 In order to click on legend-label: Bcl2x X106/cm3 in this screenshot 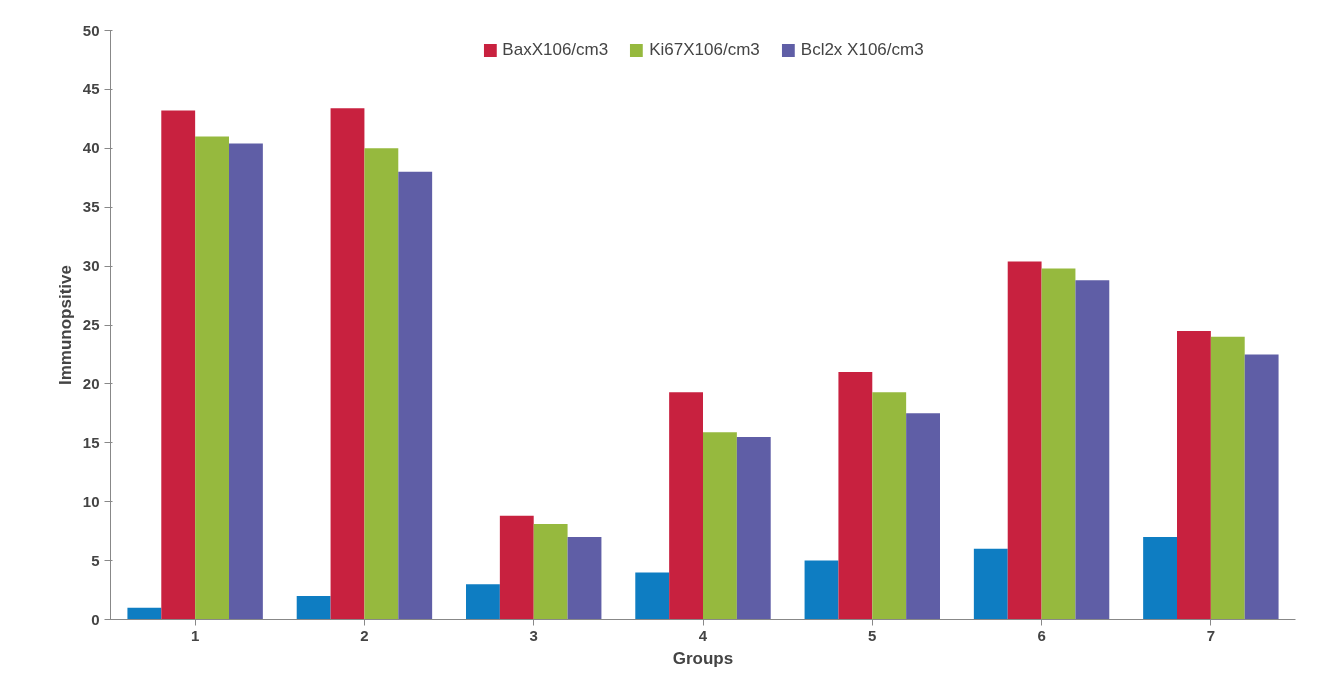, I will do `click(862, 50)`.